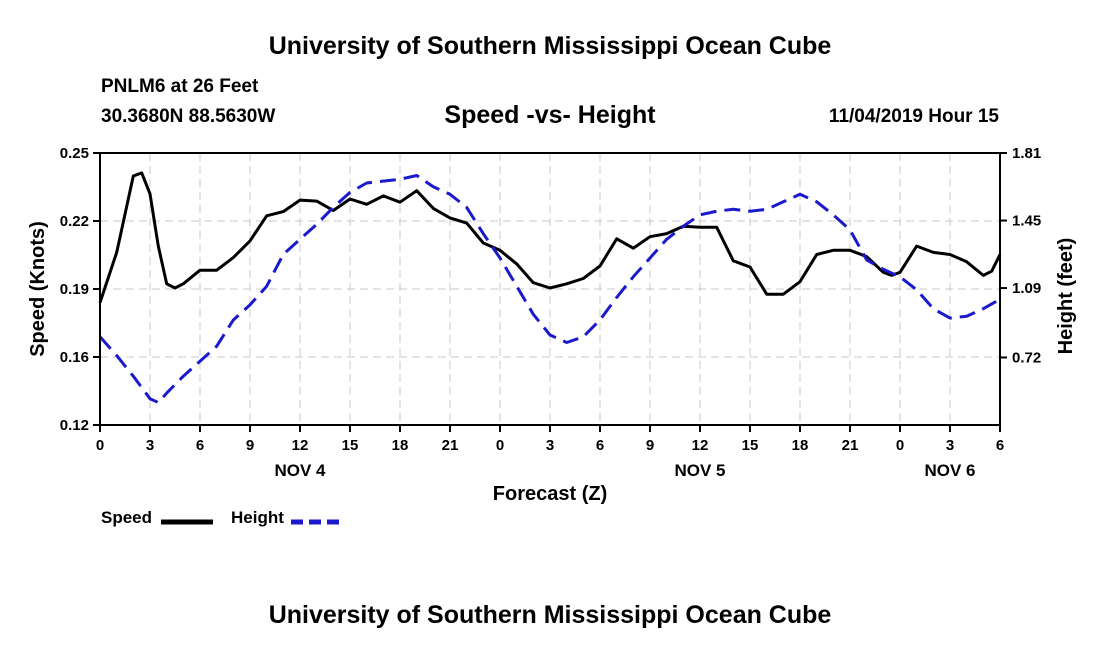  Describe the element at coordinates (300, 470) in the screenshot. I see `x-day-label: NOV 4` at that location.